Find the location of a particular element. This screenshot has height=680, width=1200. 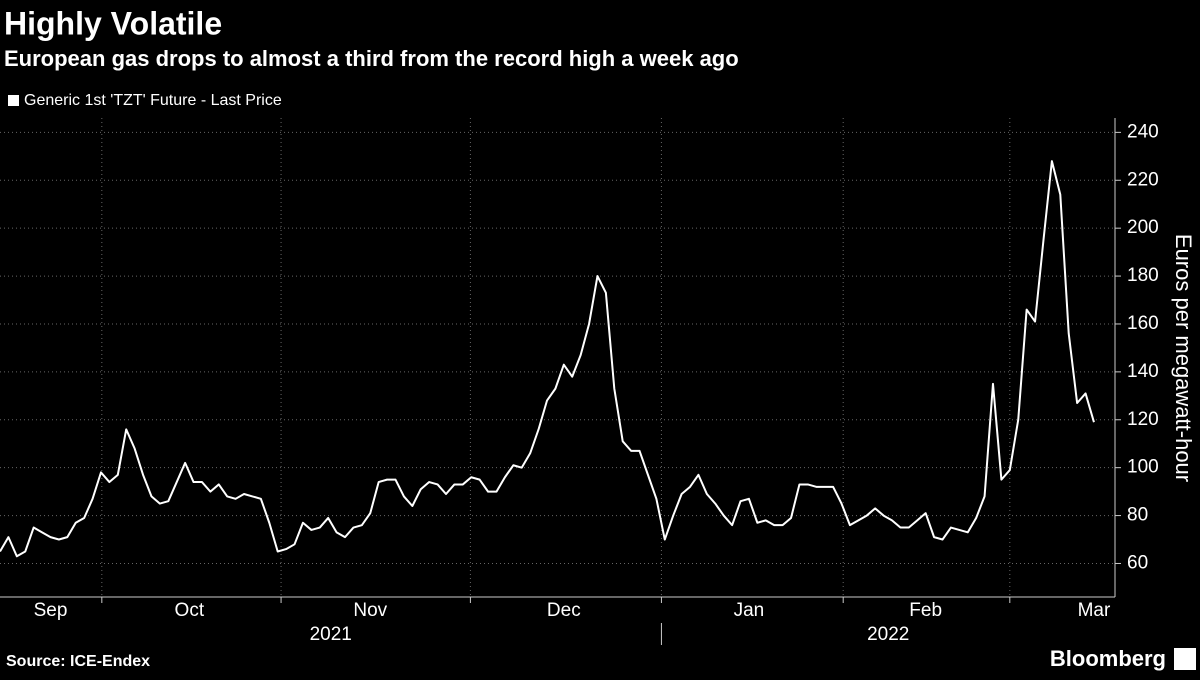

x-tick-label: Mar is located at coordinates (1094, 610).